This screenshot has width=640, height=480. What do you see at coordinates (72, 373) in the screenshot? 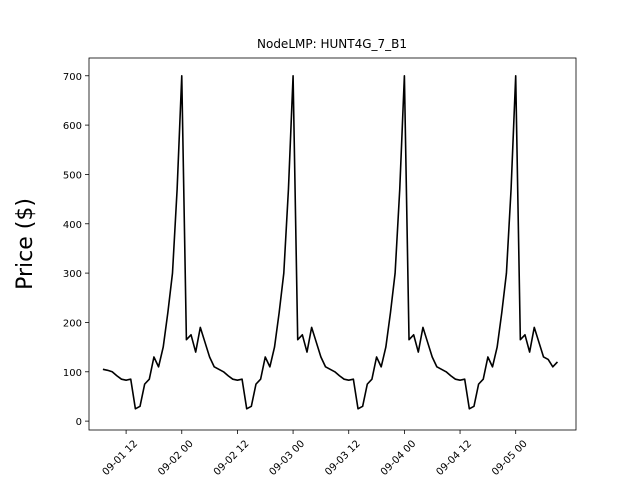
I see `y-tick-label: 100` at bounding box center [72, 373].